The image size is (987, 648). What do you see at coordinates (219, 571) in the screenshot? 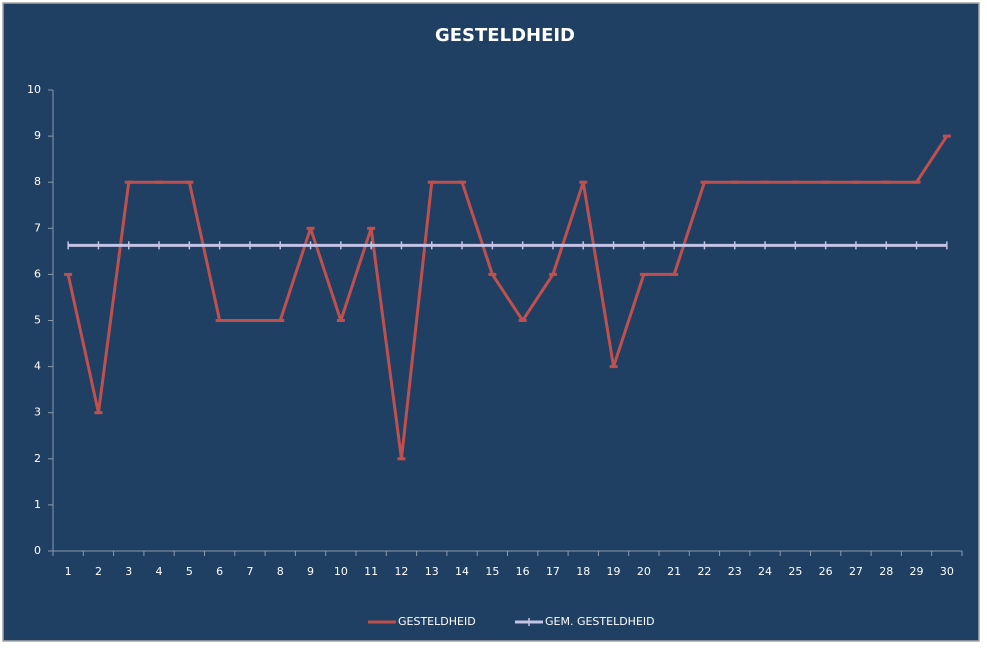
I see `x-tick-label: 6` at bounding box center [219, 571].